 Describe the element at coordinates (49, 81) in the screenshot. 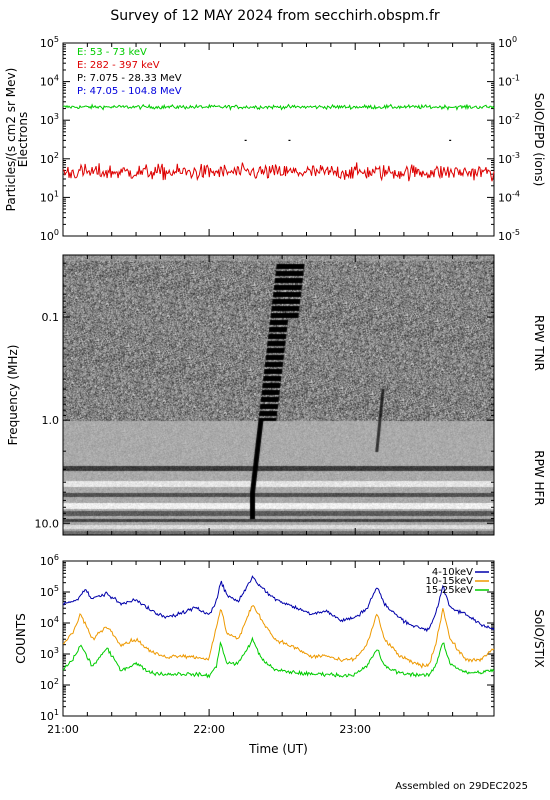

I see `epd-y-tick-label: 10⁴` at that location.